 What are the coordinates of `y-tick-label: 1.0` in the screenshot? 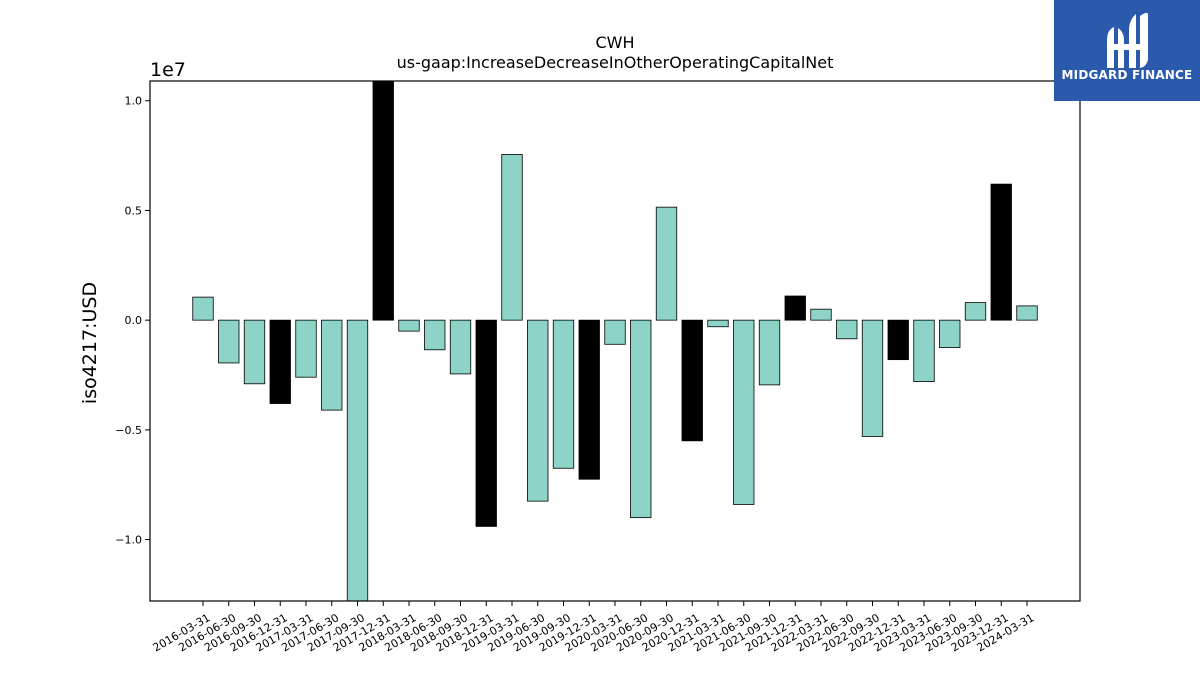 It's located at (134, 101).